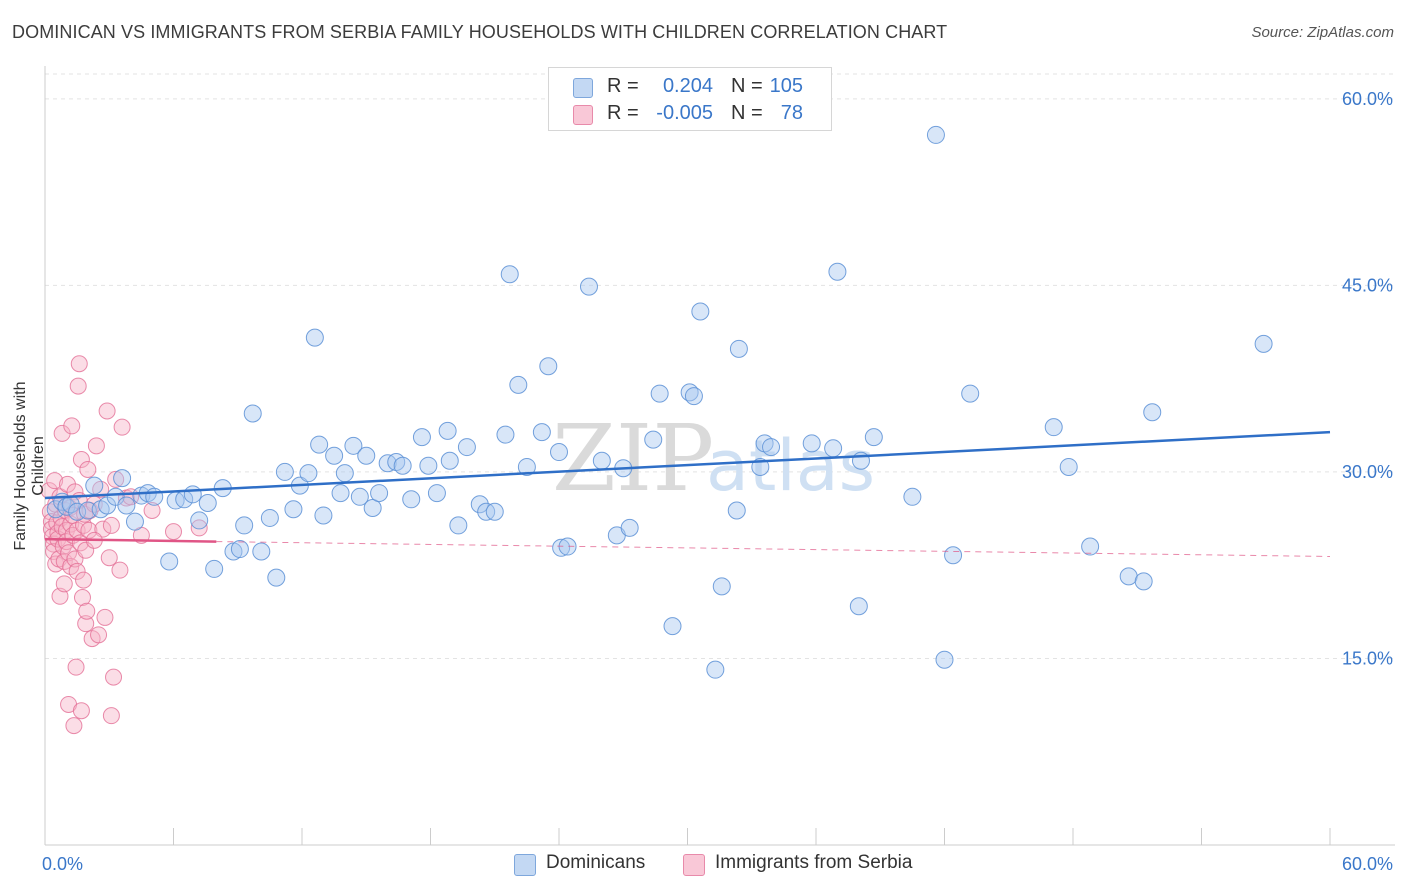 This screenshot has height=892, width=1406. Describe the element at coordinates (623, 86) in the screenshot. I see `legend-r-label: R =` at that location.